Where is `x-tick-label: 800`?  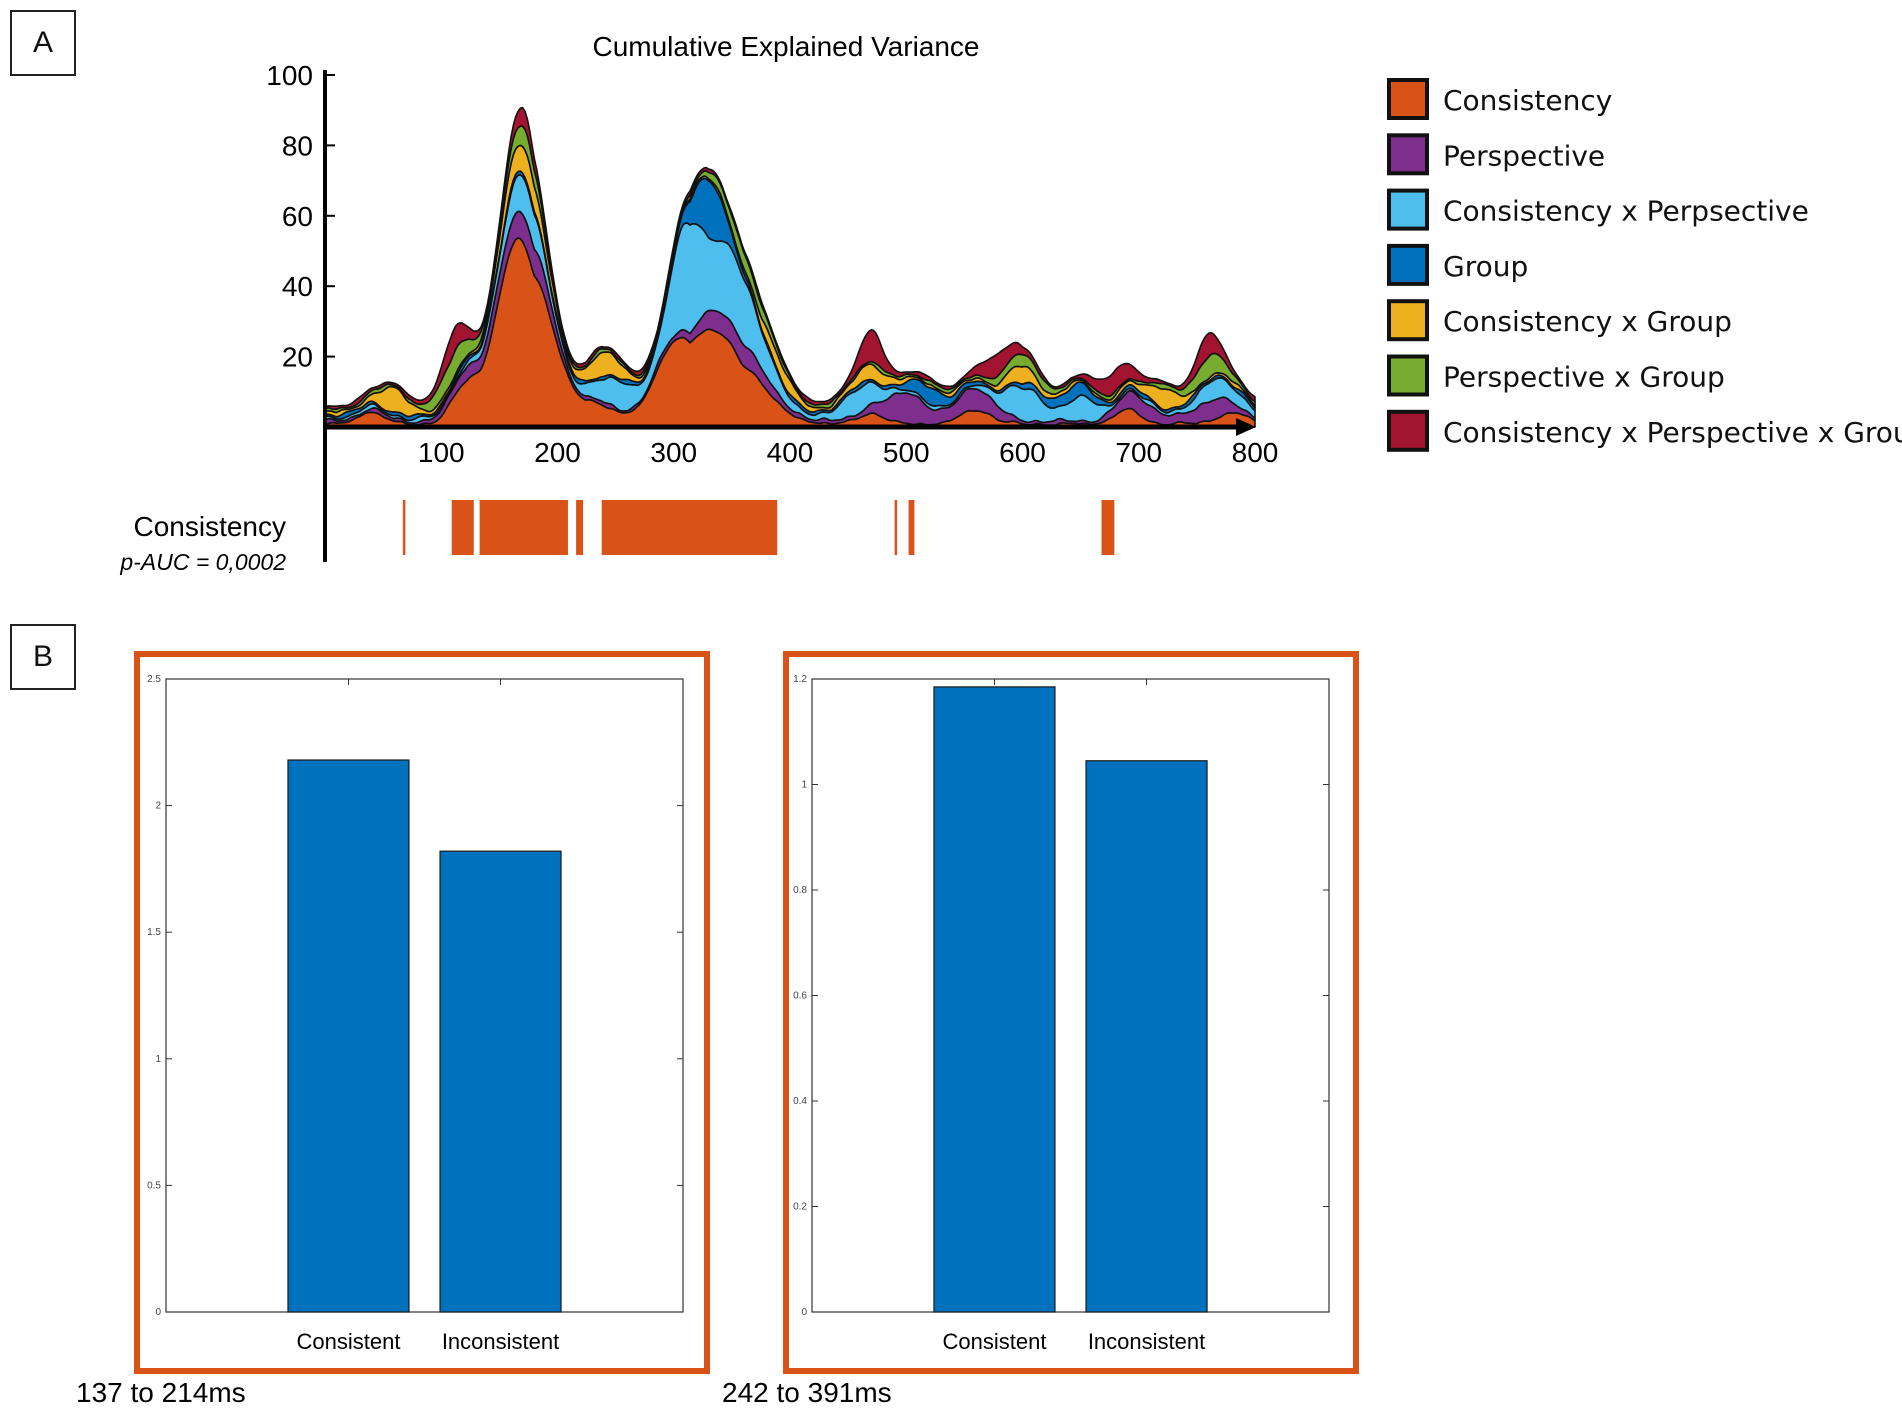
x-tick-label: 800 is located at coordinates (1255, 452).